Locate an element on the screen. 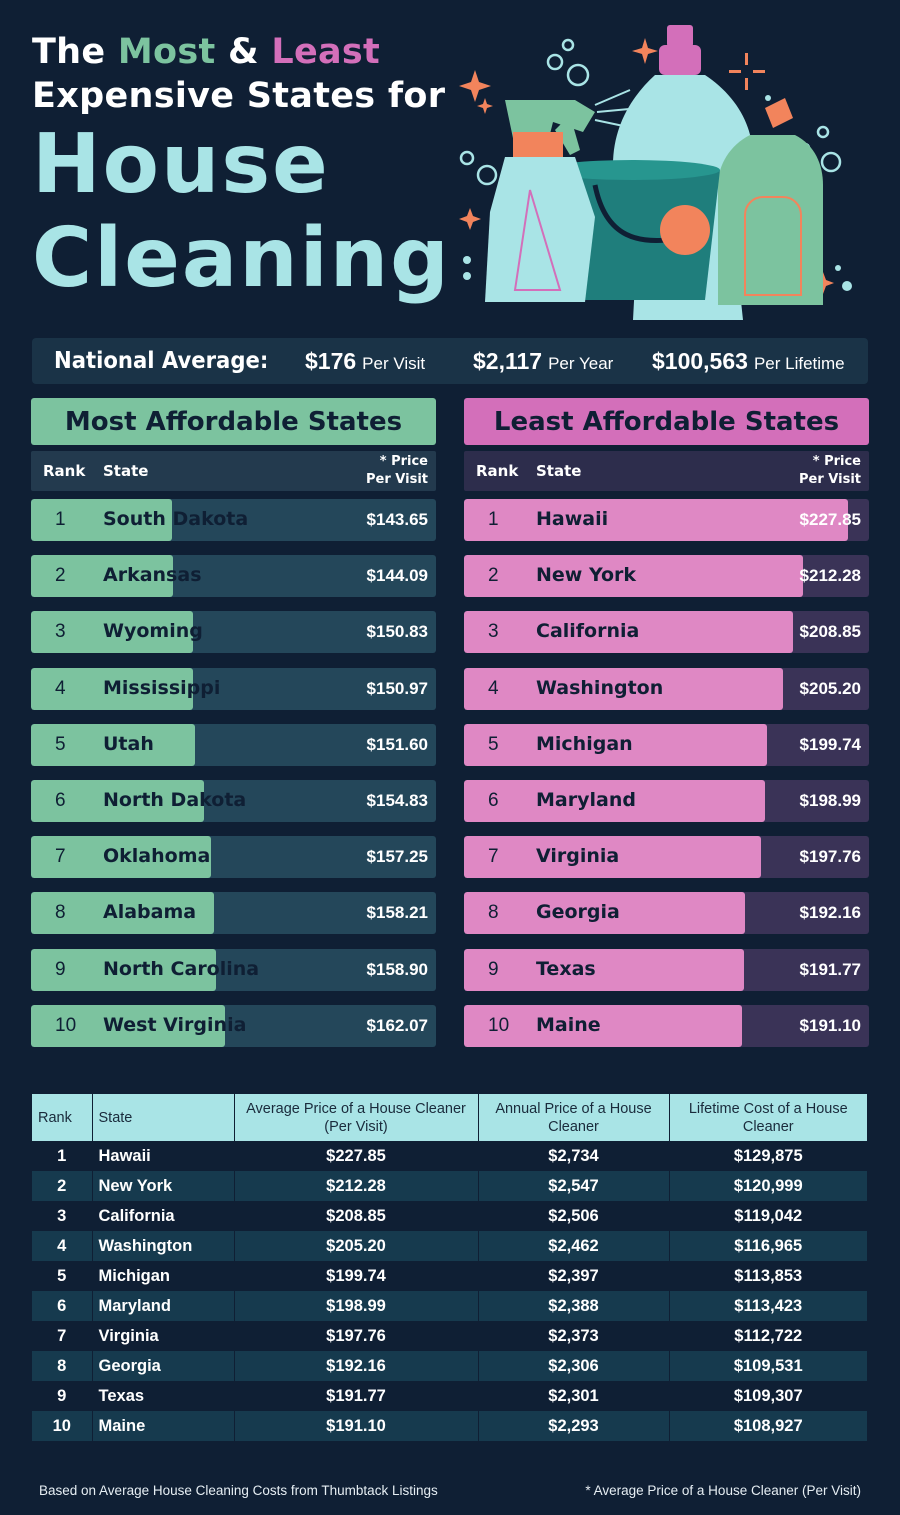 The image size is (900, 1515). title-house: House is located at coordinates (181, 164).